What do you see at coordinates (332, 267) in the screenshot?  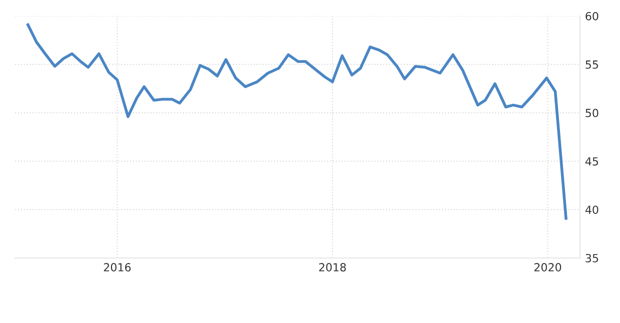 I see `x-tick-label: 2018` at bounding box center [332, 267].